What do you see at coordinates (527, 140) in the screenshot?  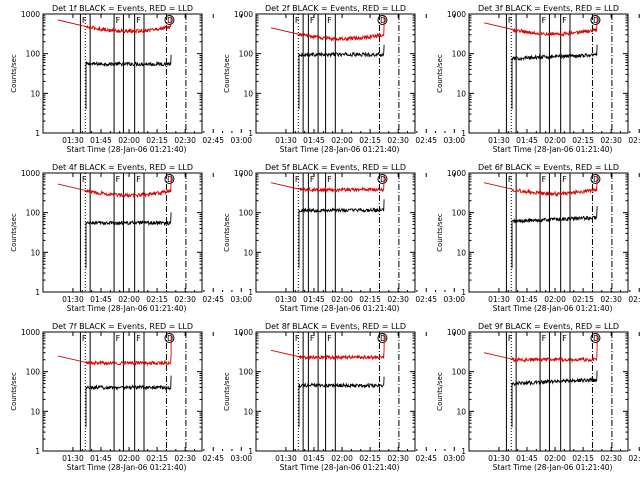 I see `x-tick-label: 01:45` at bounding box center [527, 140].